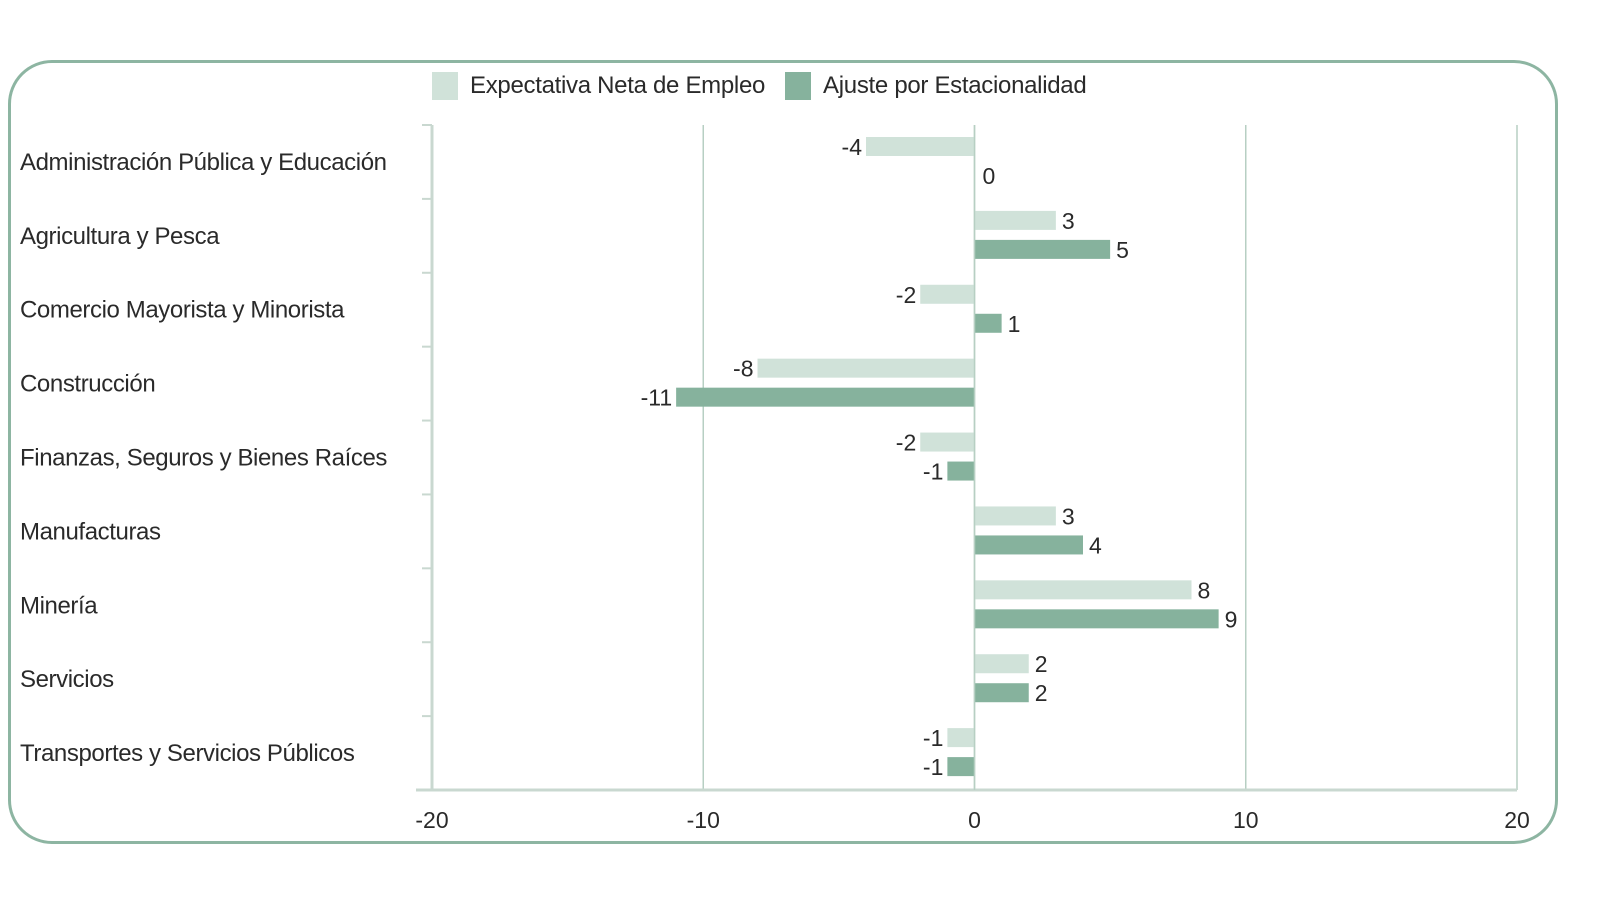 Image resolution: width=1600 pixels, height=900 pixels. Describe the element at coordinates (852, 147) in the screenshot. I see `data-label: -4` at that location.